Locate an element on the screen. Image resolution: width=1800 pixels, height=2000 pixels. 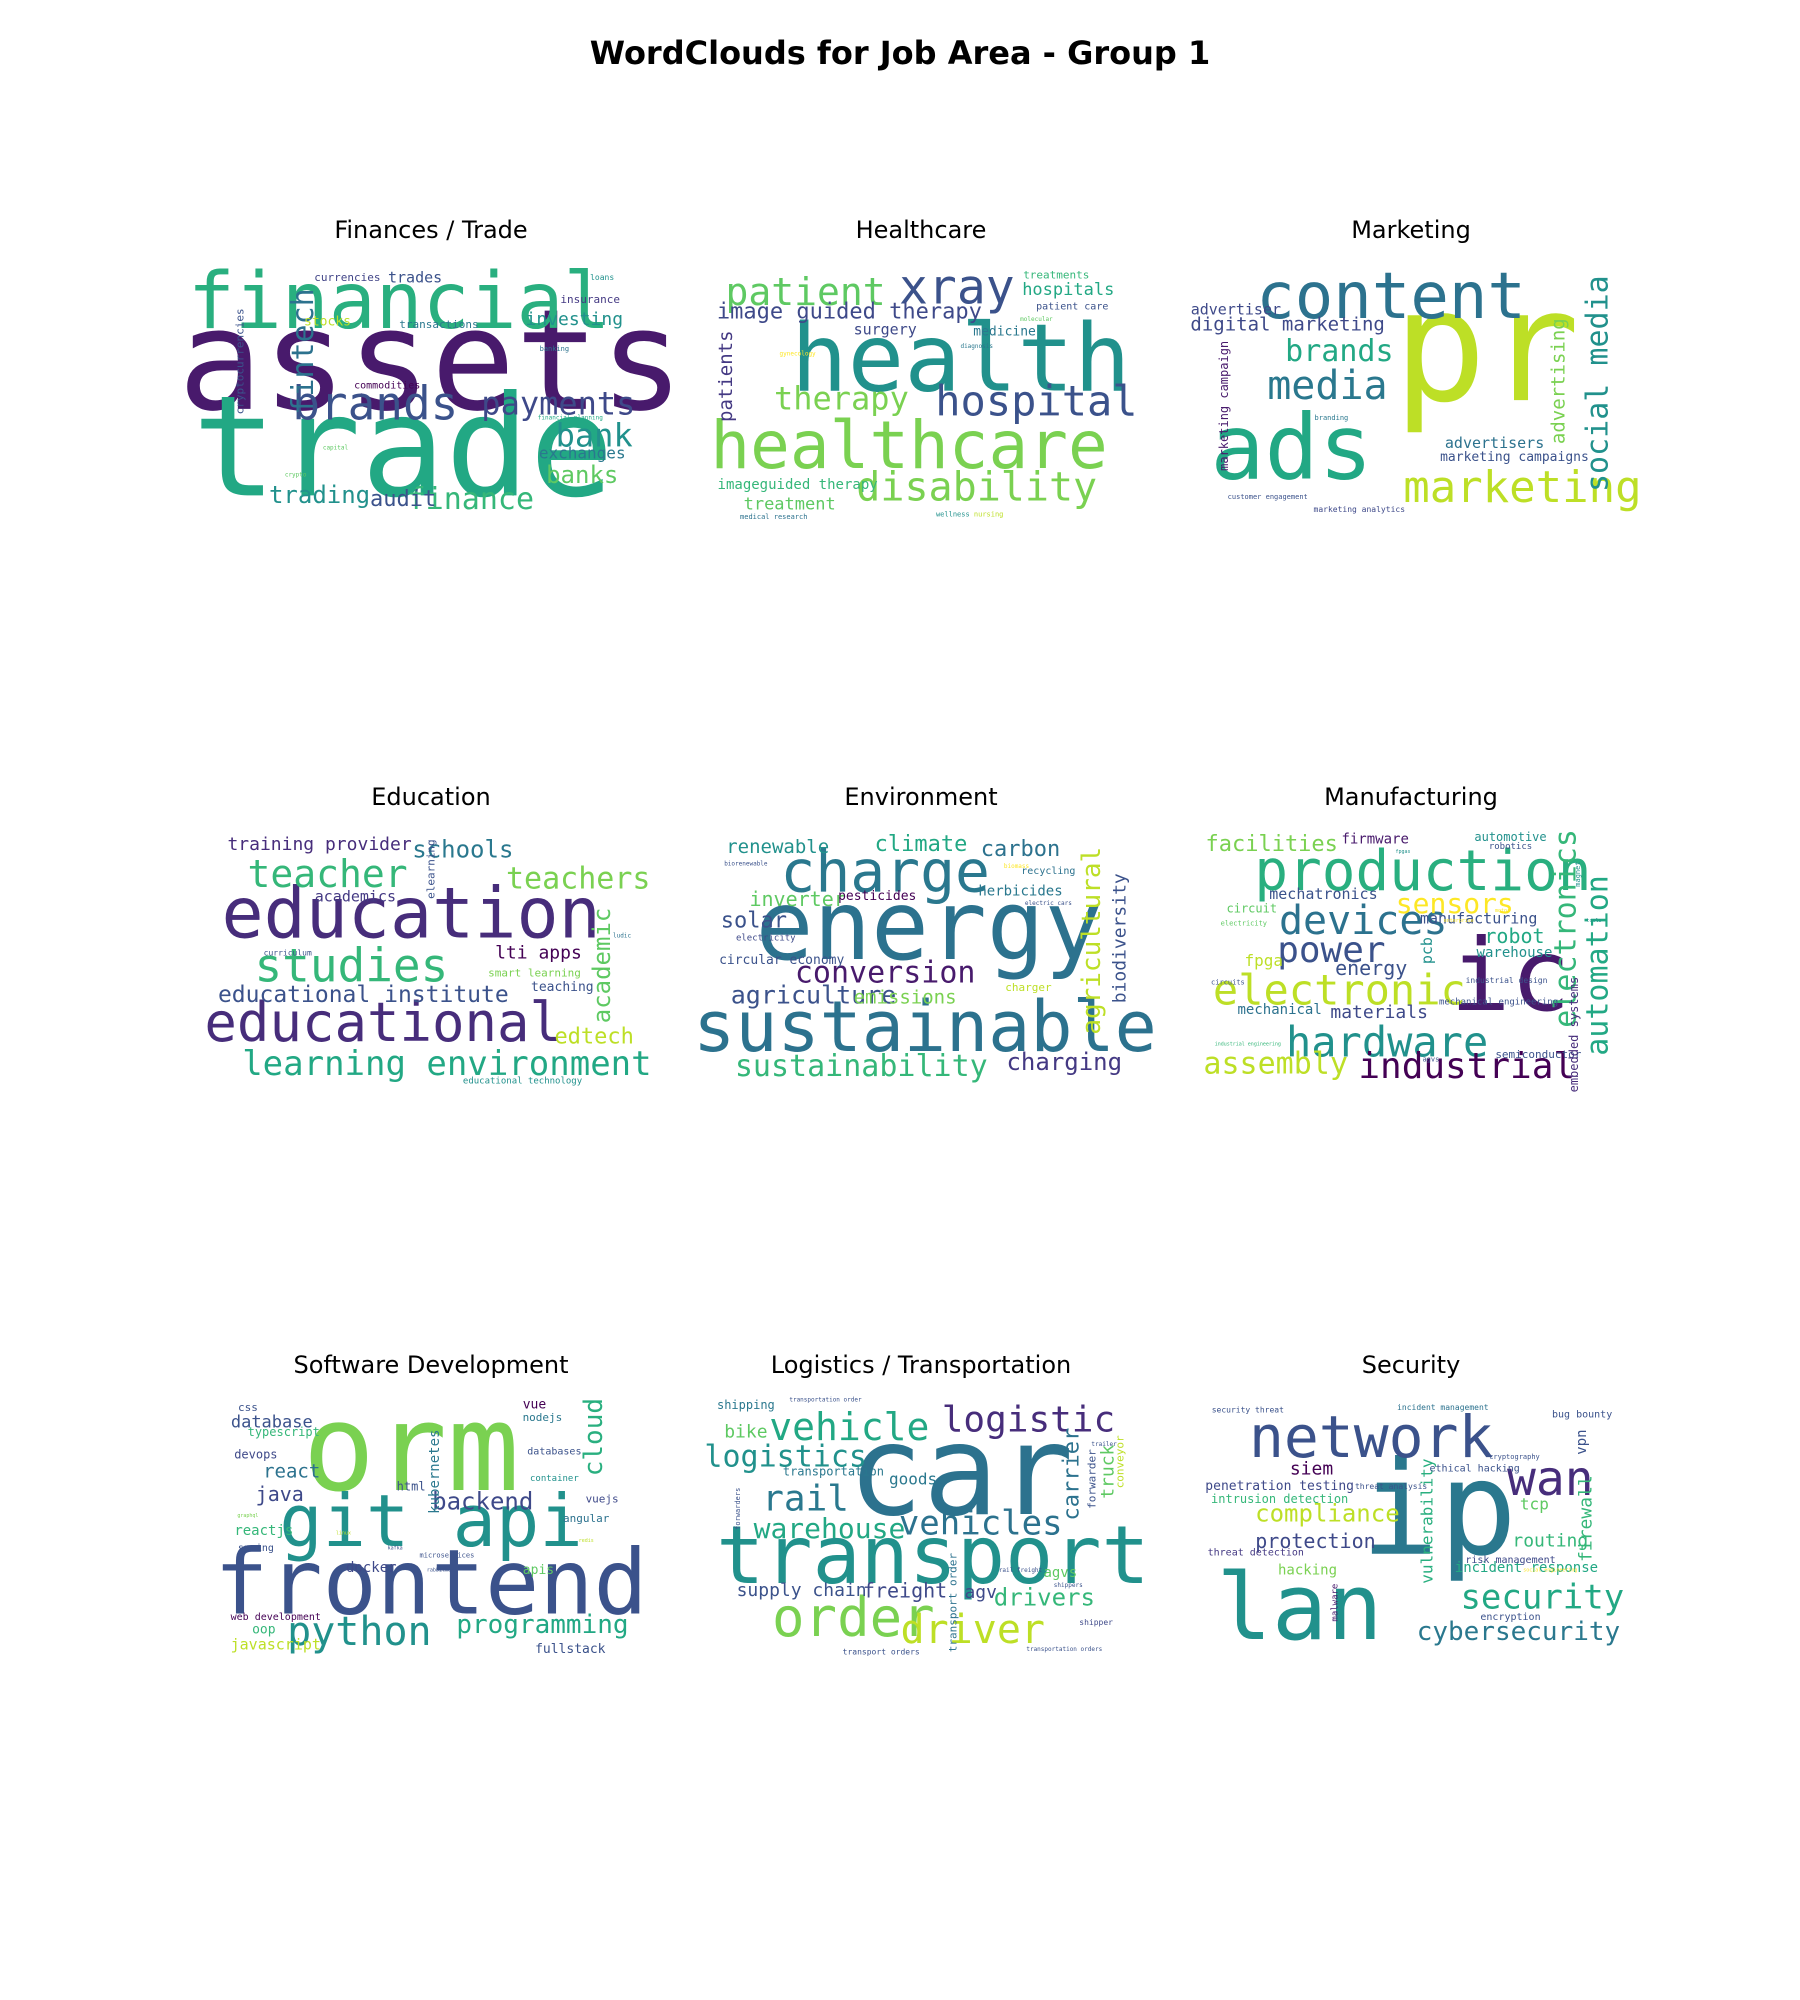
word-trade: trade is located at coordinates (402, 447).